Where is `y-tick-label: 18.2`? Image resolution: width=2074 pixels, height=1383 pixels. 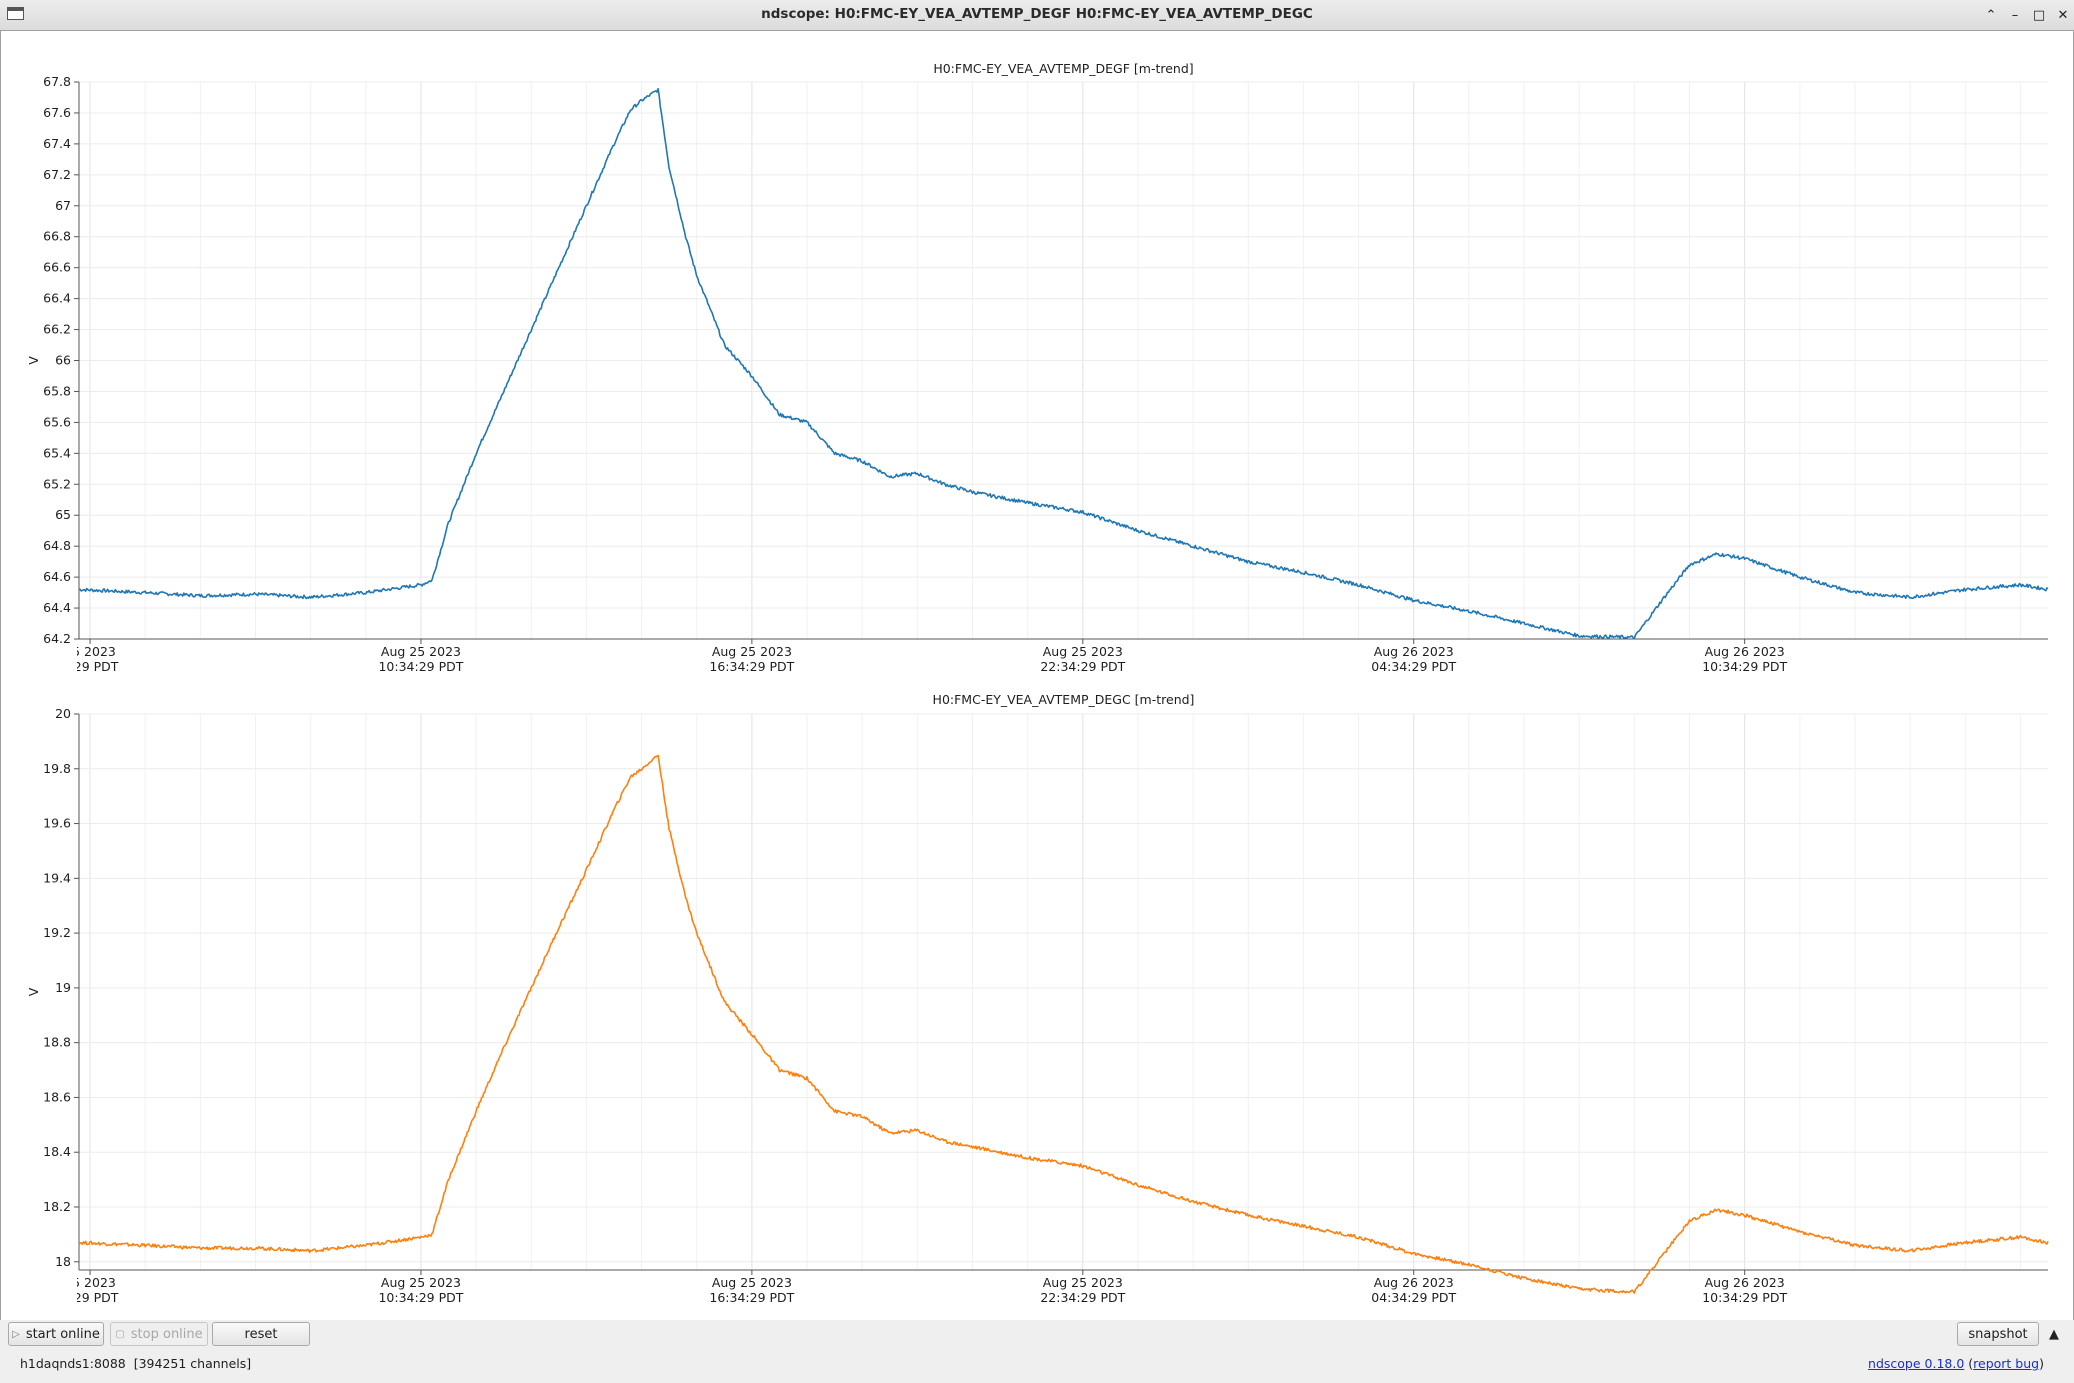
y-tick-label: 18.2 is located at coordinates (57, 1206).